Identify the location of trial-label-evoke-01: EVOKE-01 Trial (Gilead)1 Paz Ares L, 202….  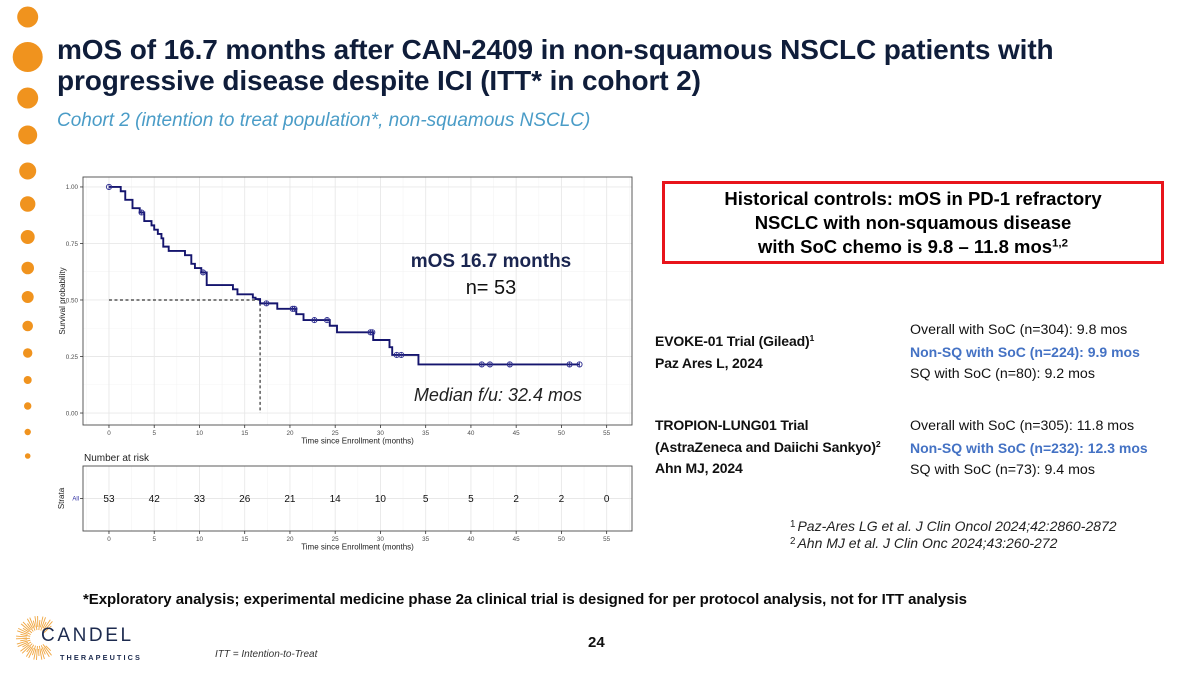
(734, 352).